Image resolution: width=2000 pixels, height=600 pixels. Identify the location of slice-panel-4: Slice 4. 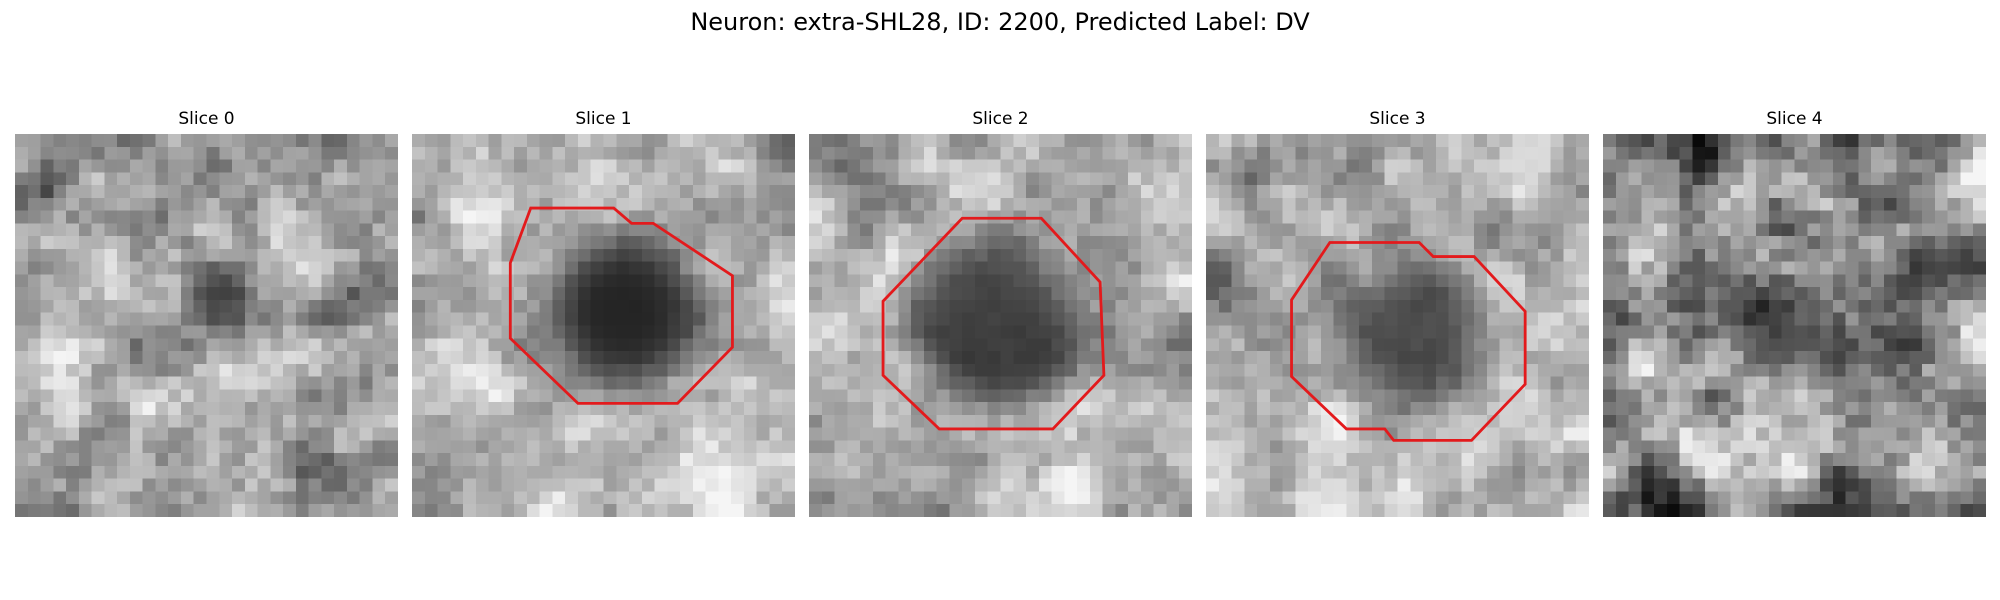
(1794, 313).